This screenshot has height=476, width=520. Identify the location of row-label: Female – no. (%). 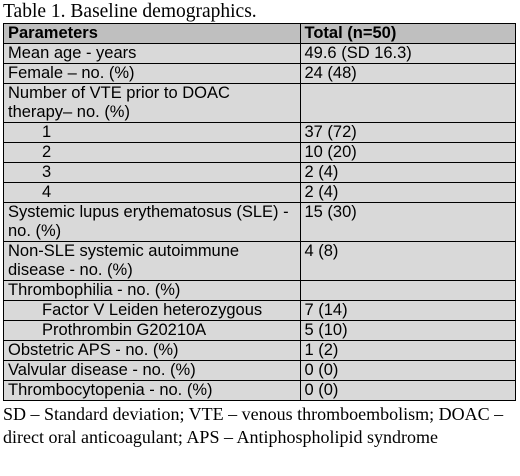
(152, 73).